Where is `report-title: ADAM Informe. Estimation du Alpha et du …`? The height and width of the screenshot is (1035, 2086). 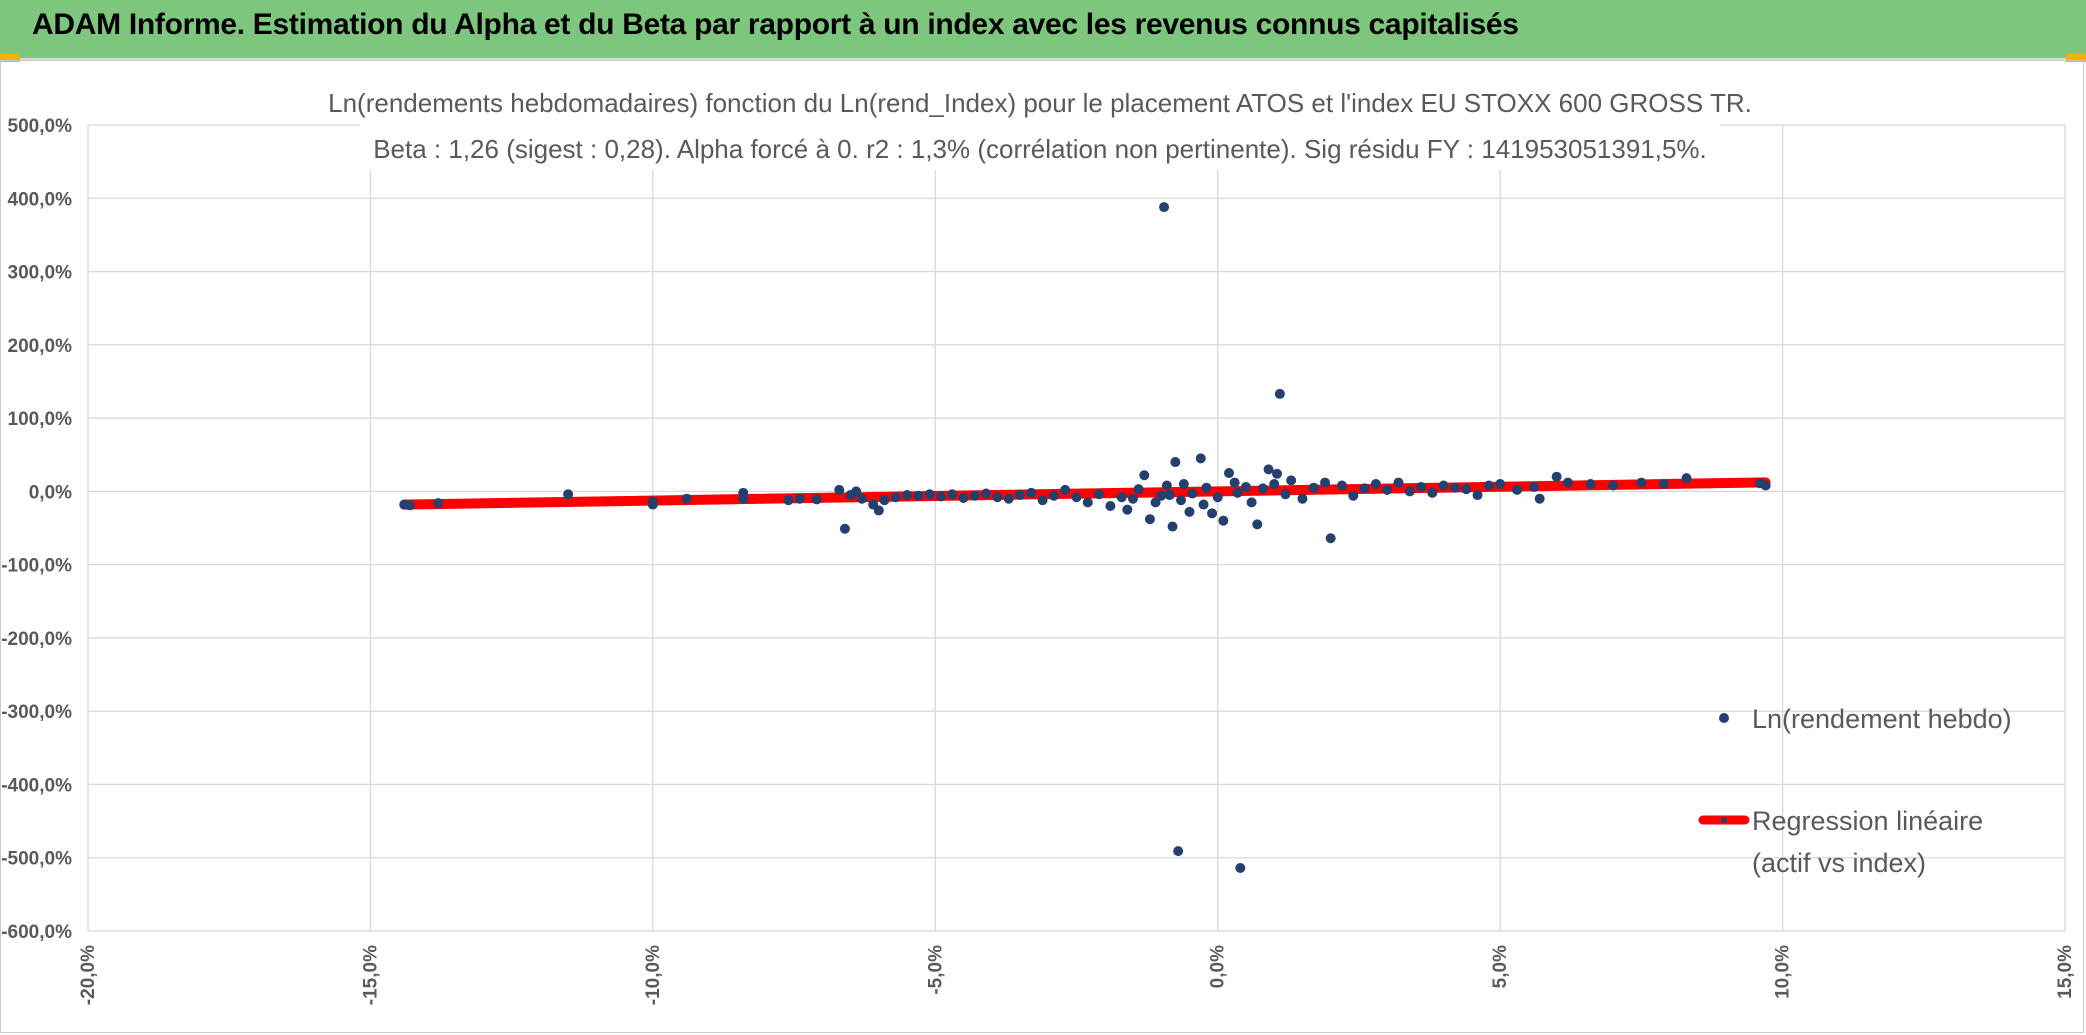 report-title: ADAM Informe. Estimation du Alpha et du … is located at coordinates (775, 24).